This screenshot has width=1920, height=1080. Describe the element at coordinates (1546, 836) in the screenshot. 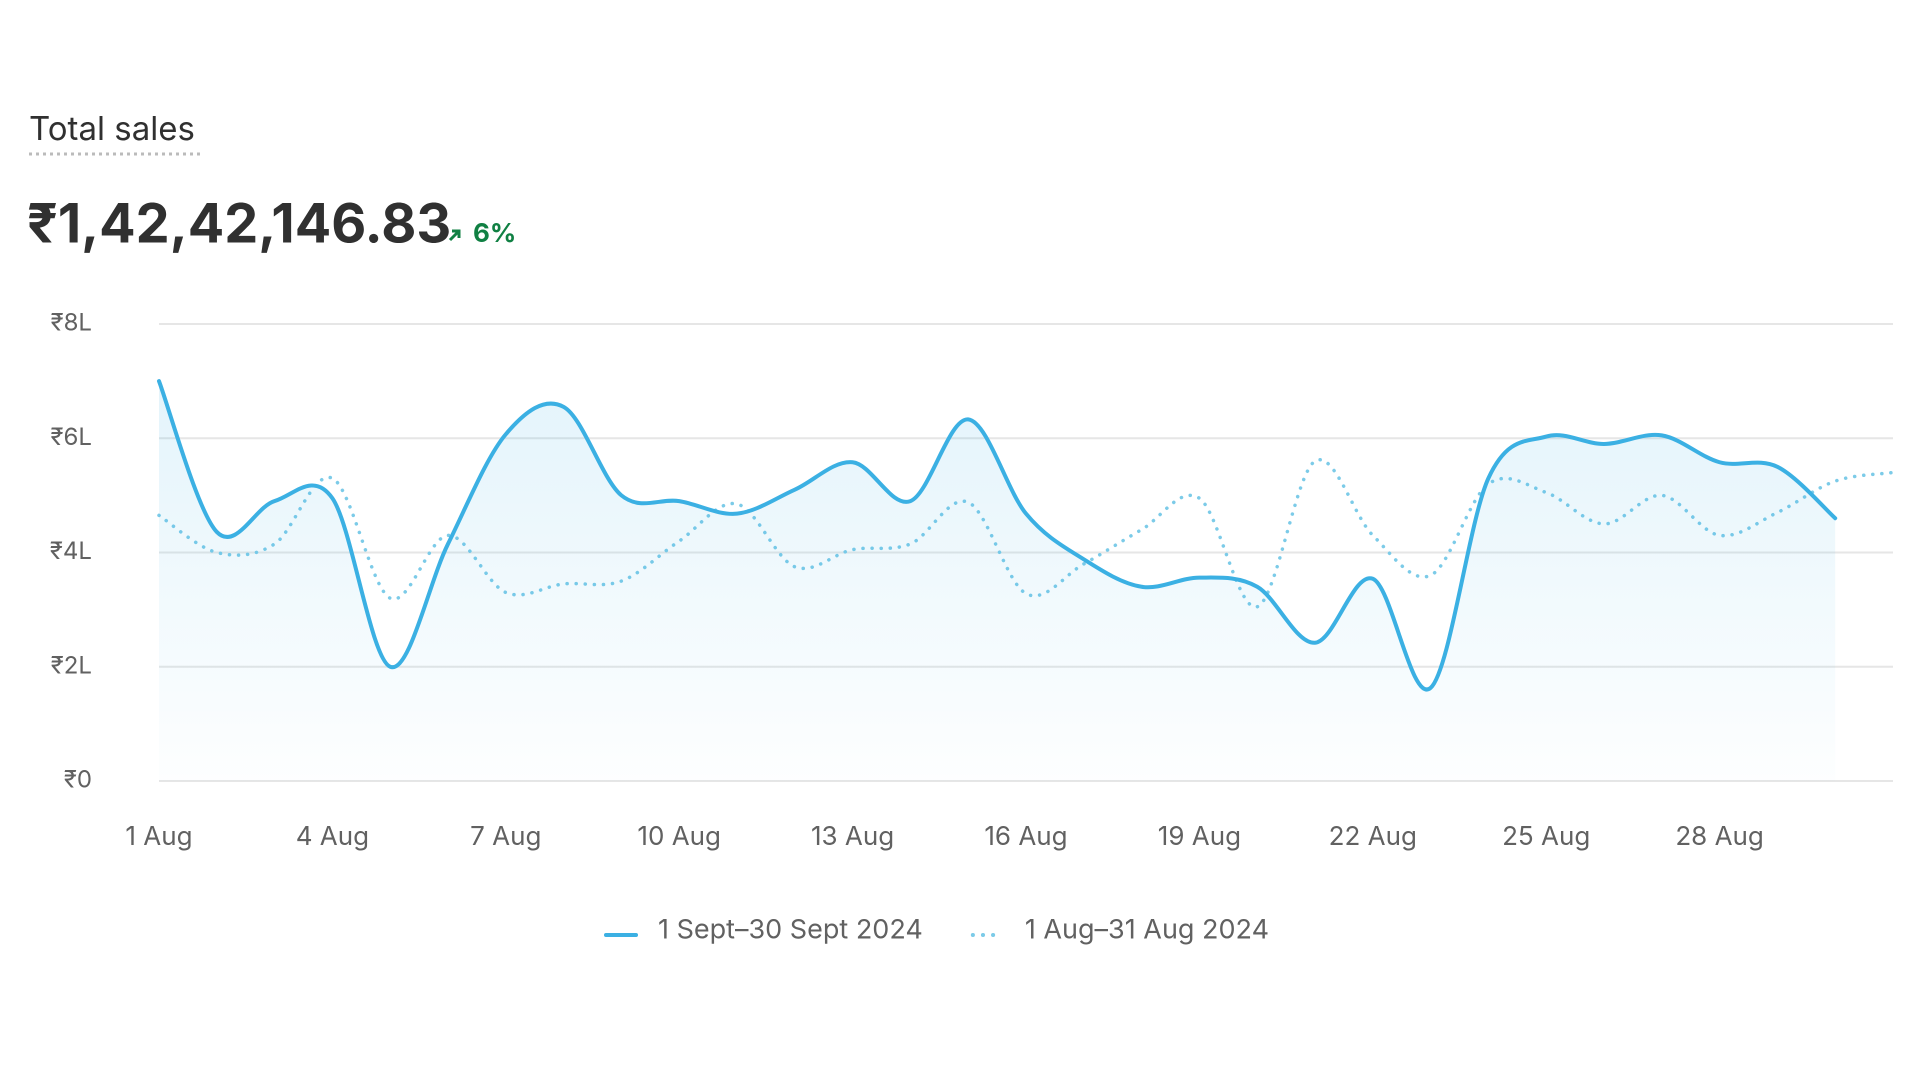

I see `x-tick-label: 25 Aug` at that location.